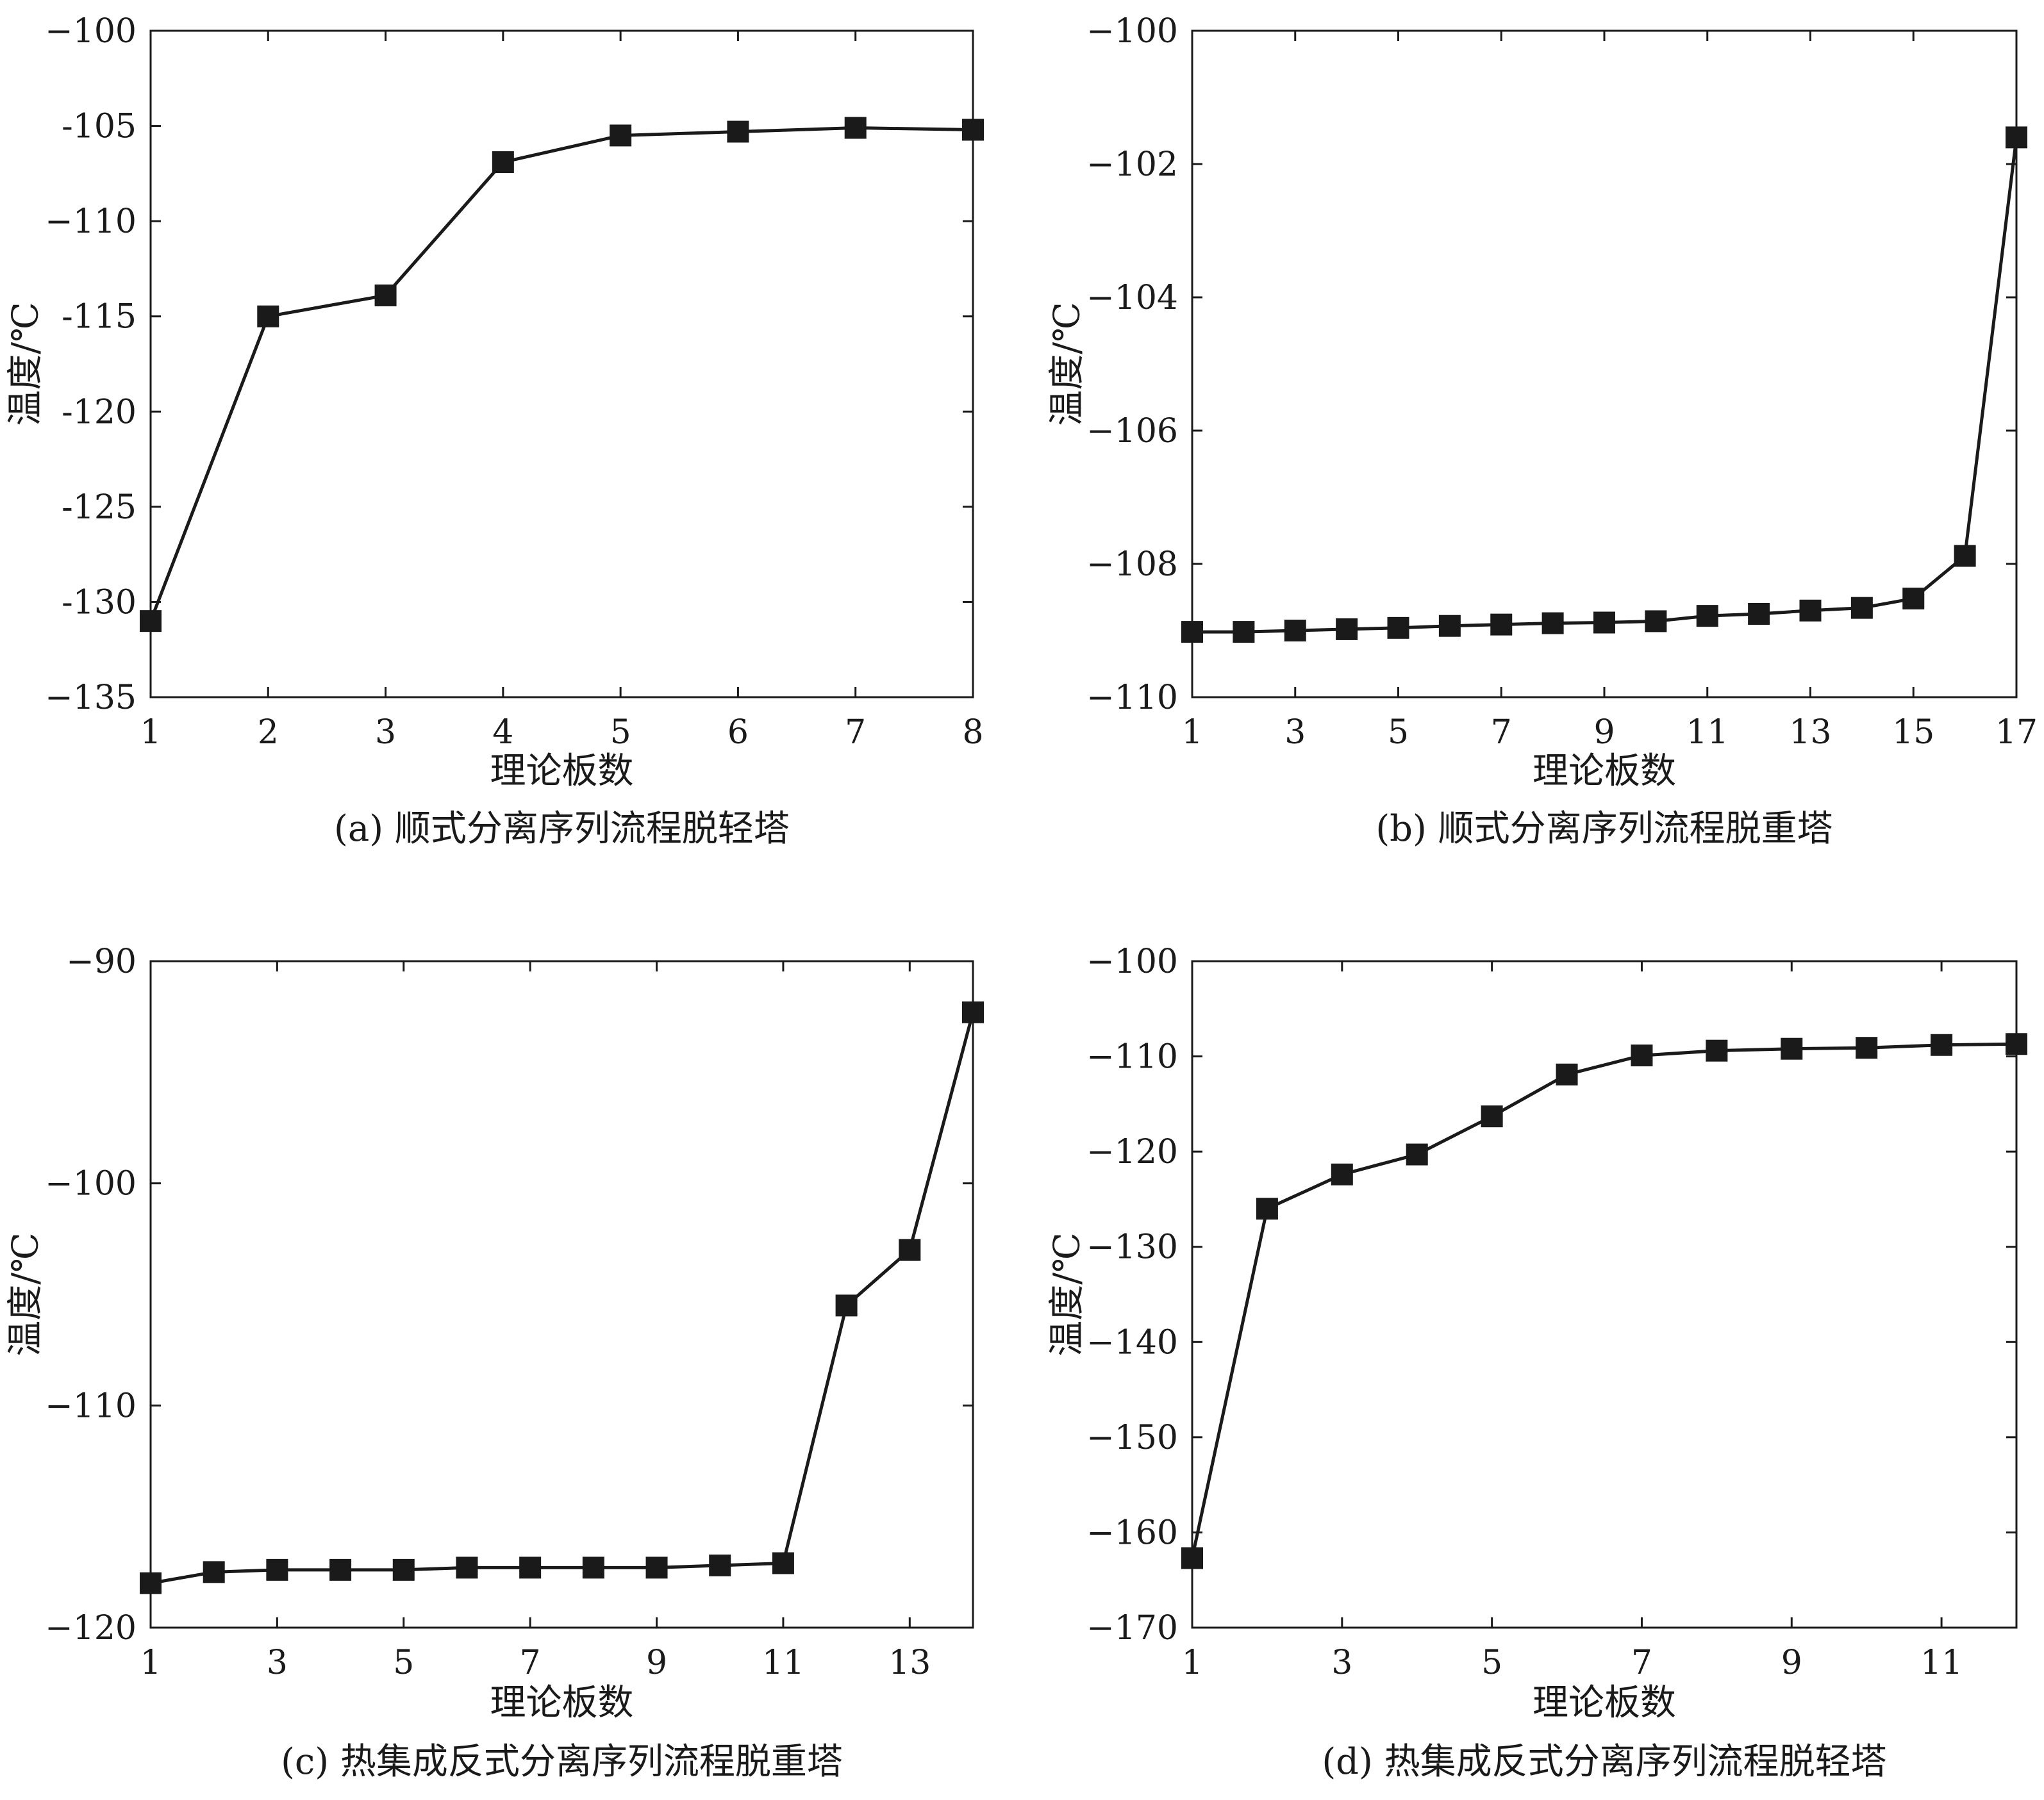  I want to click on y-tick-label: −106, so click(1132, 431).